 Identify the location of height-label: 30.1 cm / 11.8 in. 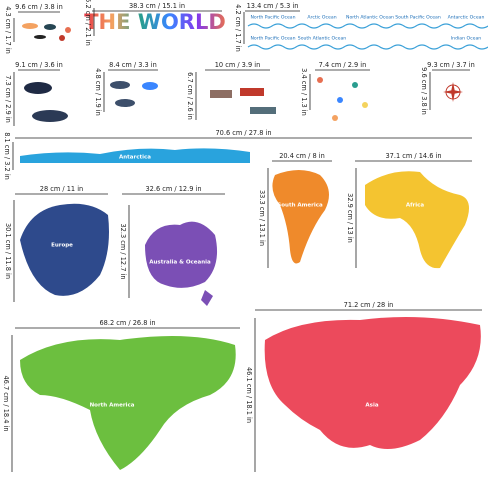
(8, 251).